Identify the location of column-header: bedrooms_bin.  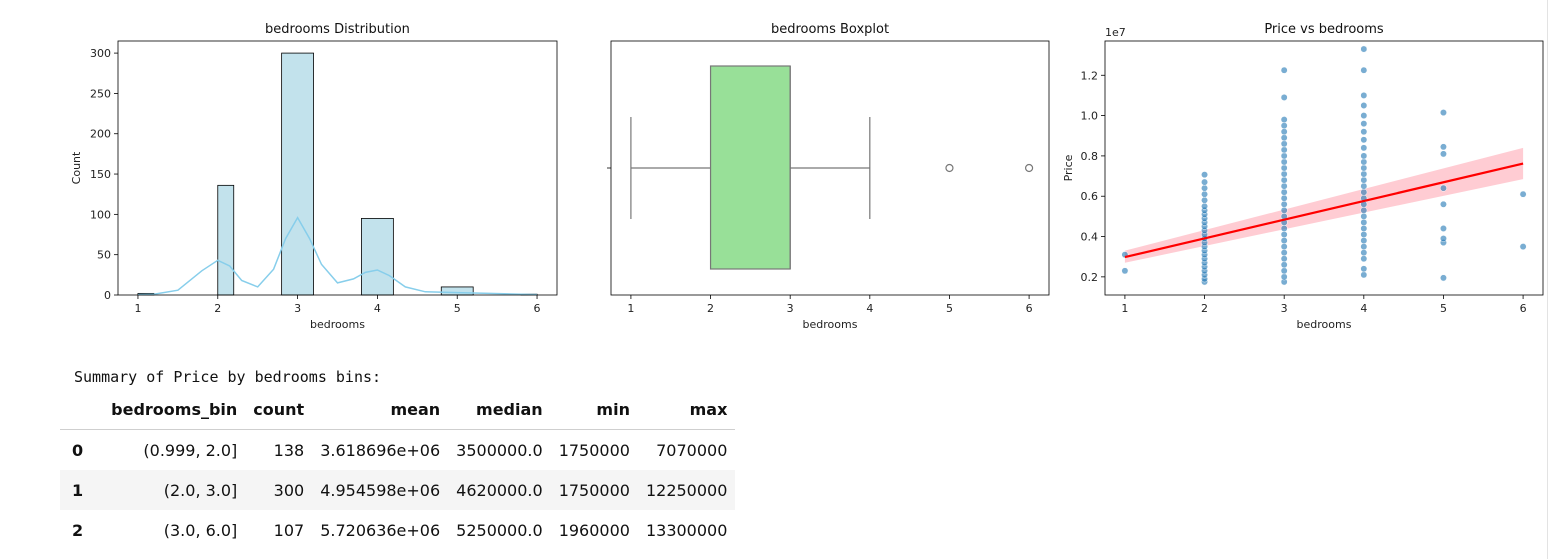
(174, 410).